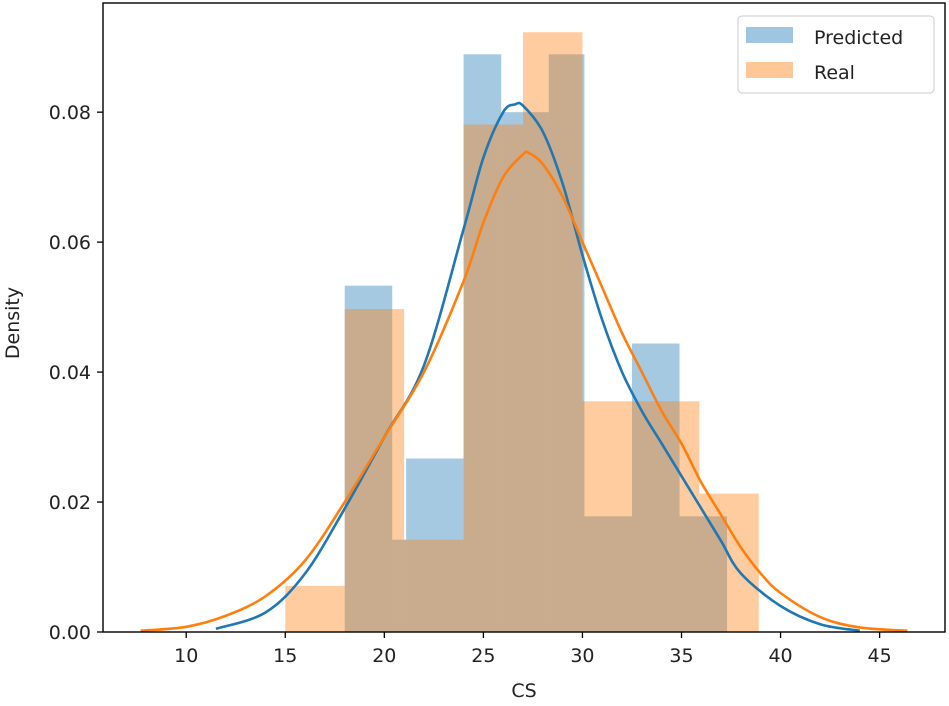 The width and height of the screenshot is (949, 706). Describe the element at coordinates (858, 38) in the screenshot. I see `legend-label-predicted: Predicted` at that location.